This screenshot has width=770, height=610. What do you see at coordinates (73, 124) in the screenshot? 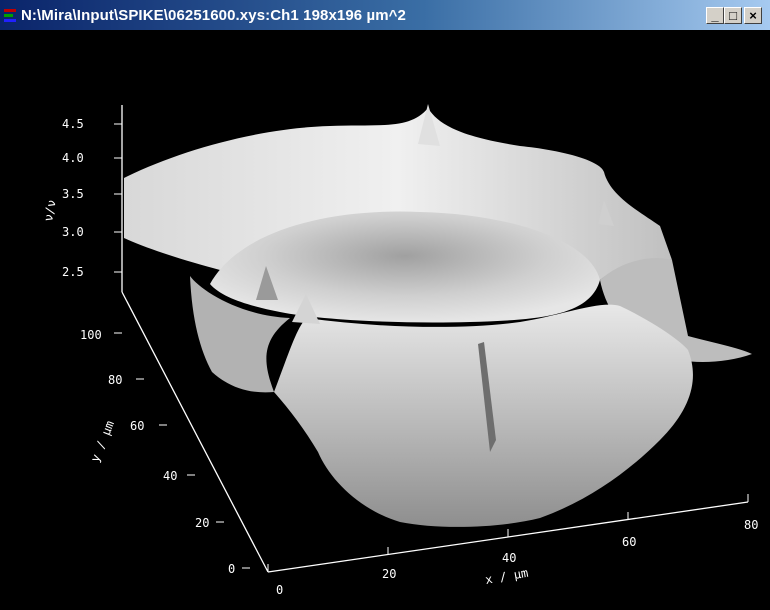
I see `z-tick-label: 4.5` at bounding box center [73, 124].